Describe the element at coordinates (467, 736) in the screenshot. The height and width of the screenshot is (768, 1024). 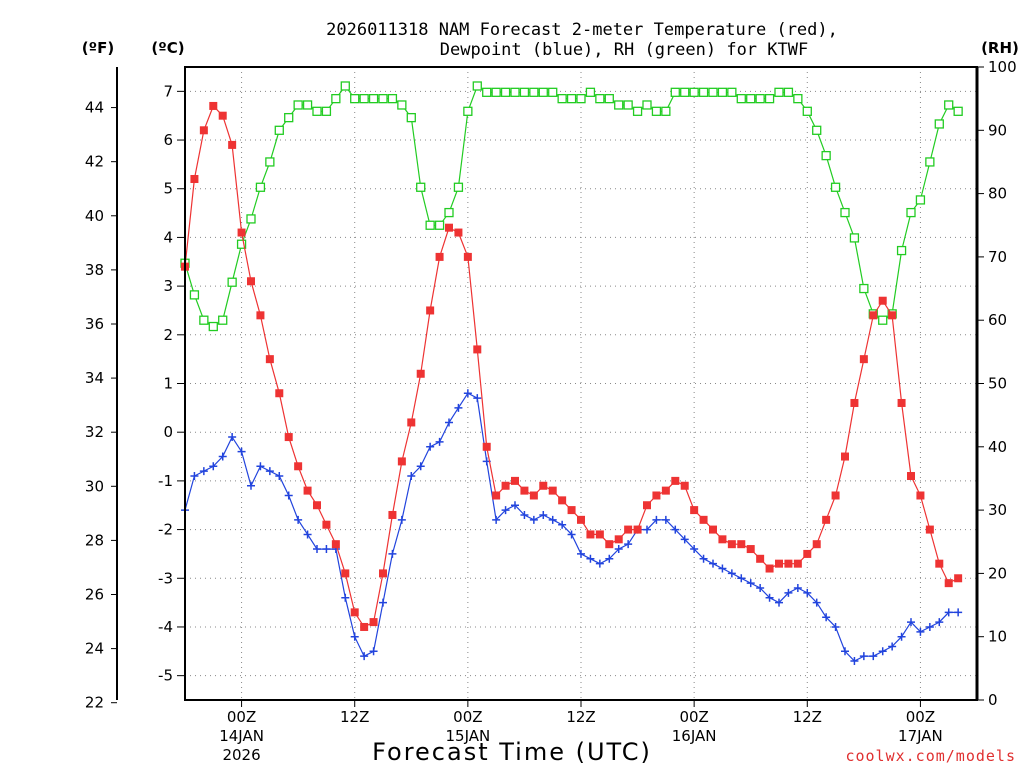
I see `time-tick-date: 15JAN` at that location.